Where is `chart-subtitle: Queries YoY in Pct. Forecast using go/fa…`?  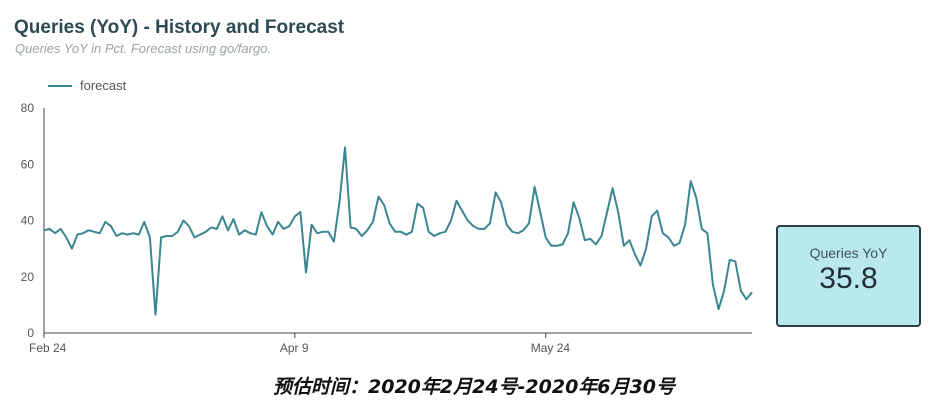
chart-subtitle: Queries YoY in Pct. Forecast using go/fa… is located at coordinates (143, 48).